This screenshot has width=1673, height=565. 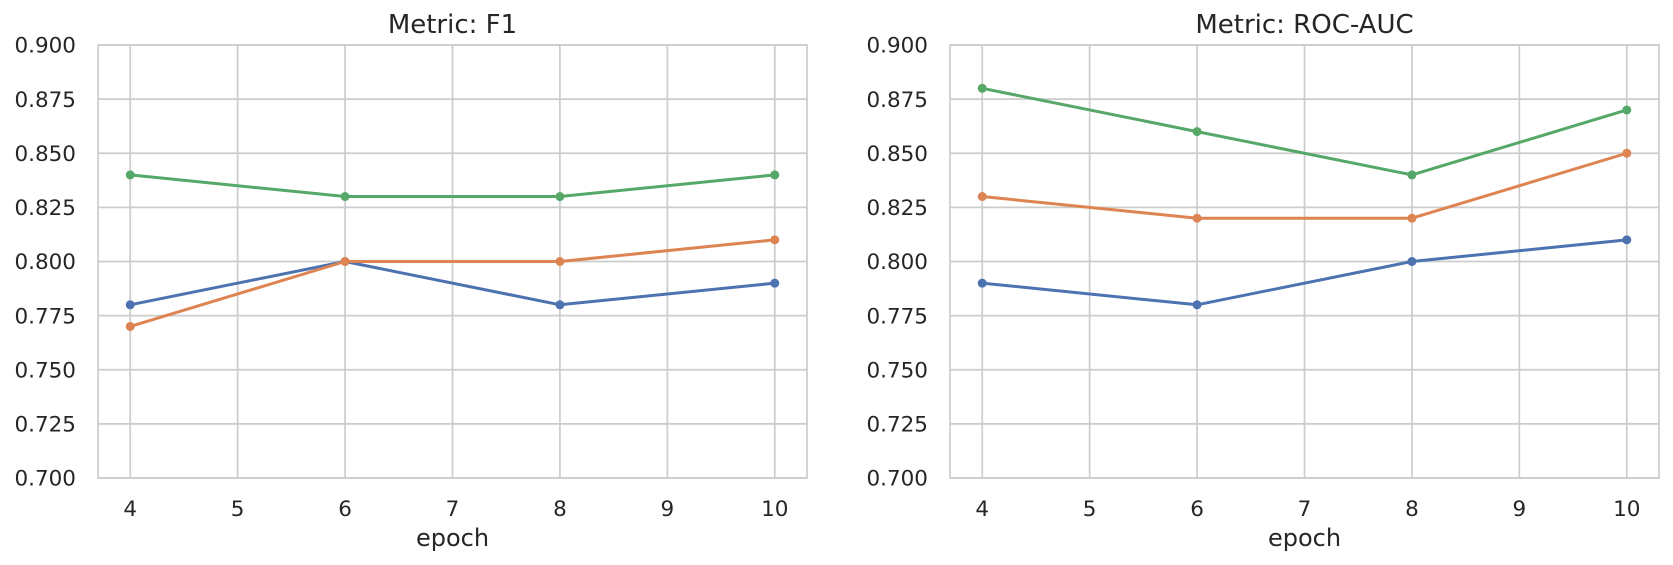 I want to click on chart-title: Metric: F1, so click(x=452, y=25).